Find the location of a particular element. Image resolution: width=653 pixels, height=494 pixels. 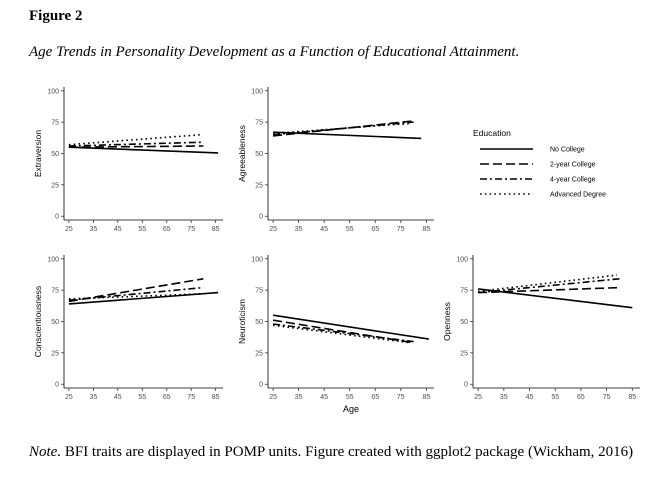

panel-extraversion: 0 25 50 75 100 25 35 45 55 65 75 85 Extraversion is located at coordinates (128, 160).